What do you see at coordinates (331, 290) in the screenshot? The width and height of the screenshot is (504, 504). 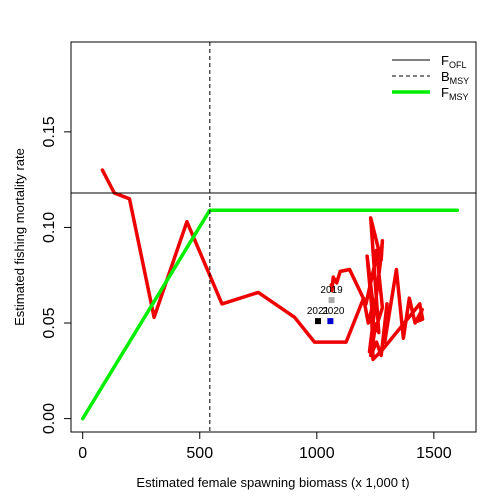 I see `year-label-2019: 2019` at bounding box center [331, 290].